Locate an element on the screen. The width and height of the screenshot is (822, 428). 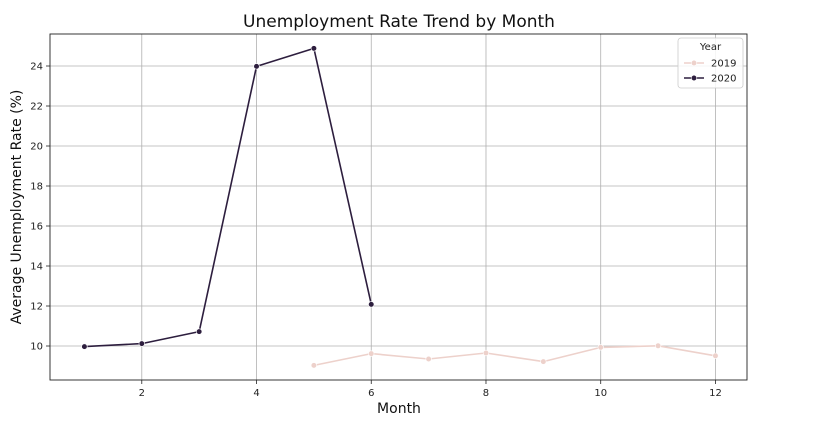
x-tick-label: 10 is located at coordinates (600, 393).